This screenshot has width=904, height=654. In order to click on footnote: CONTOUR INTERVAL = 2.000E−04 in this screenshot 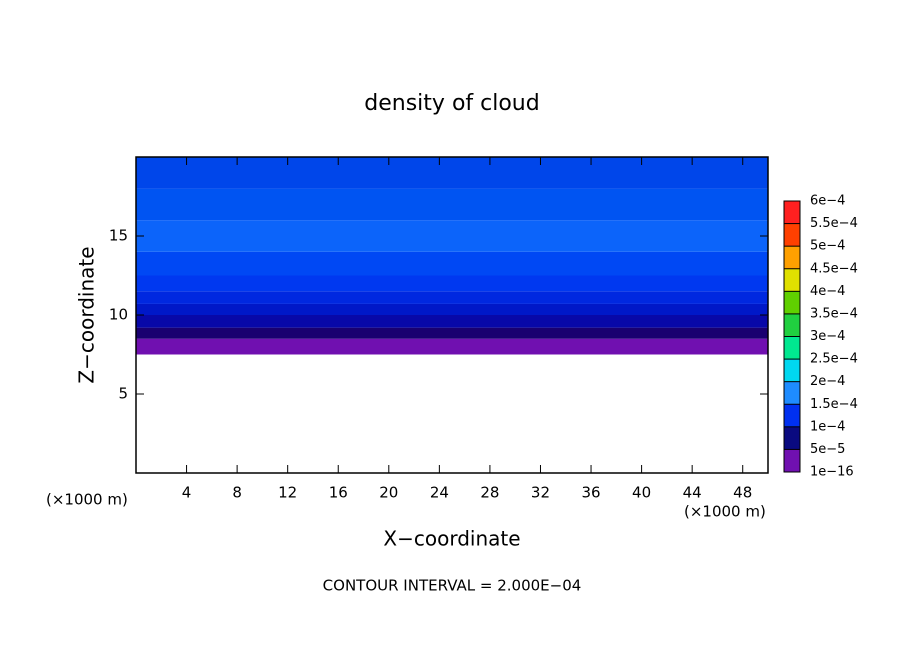, I will do `click(452, 586)`.